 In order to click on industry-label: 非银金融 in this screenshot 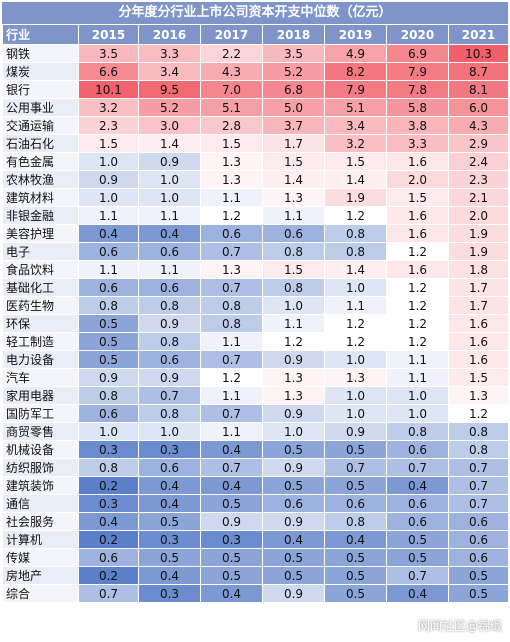, I will do `click(40, 215)`.